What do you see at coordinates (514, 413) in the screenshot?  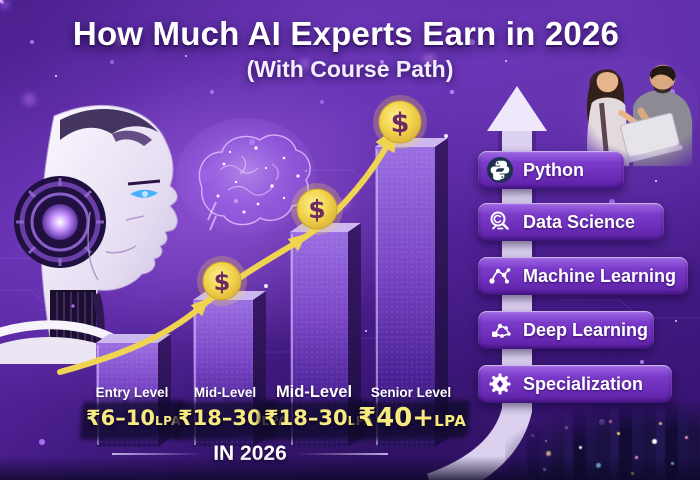 I see `city-lights` at bounding box center [514, 413].